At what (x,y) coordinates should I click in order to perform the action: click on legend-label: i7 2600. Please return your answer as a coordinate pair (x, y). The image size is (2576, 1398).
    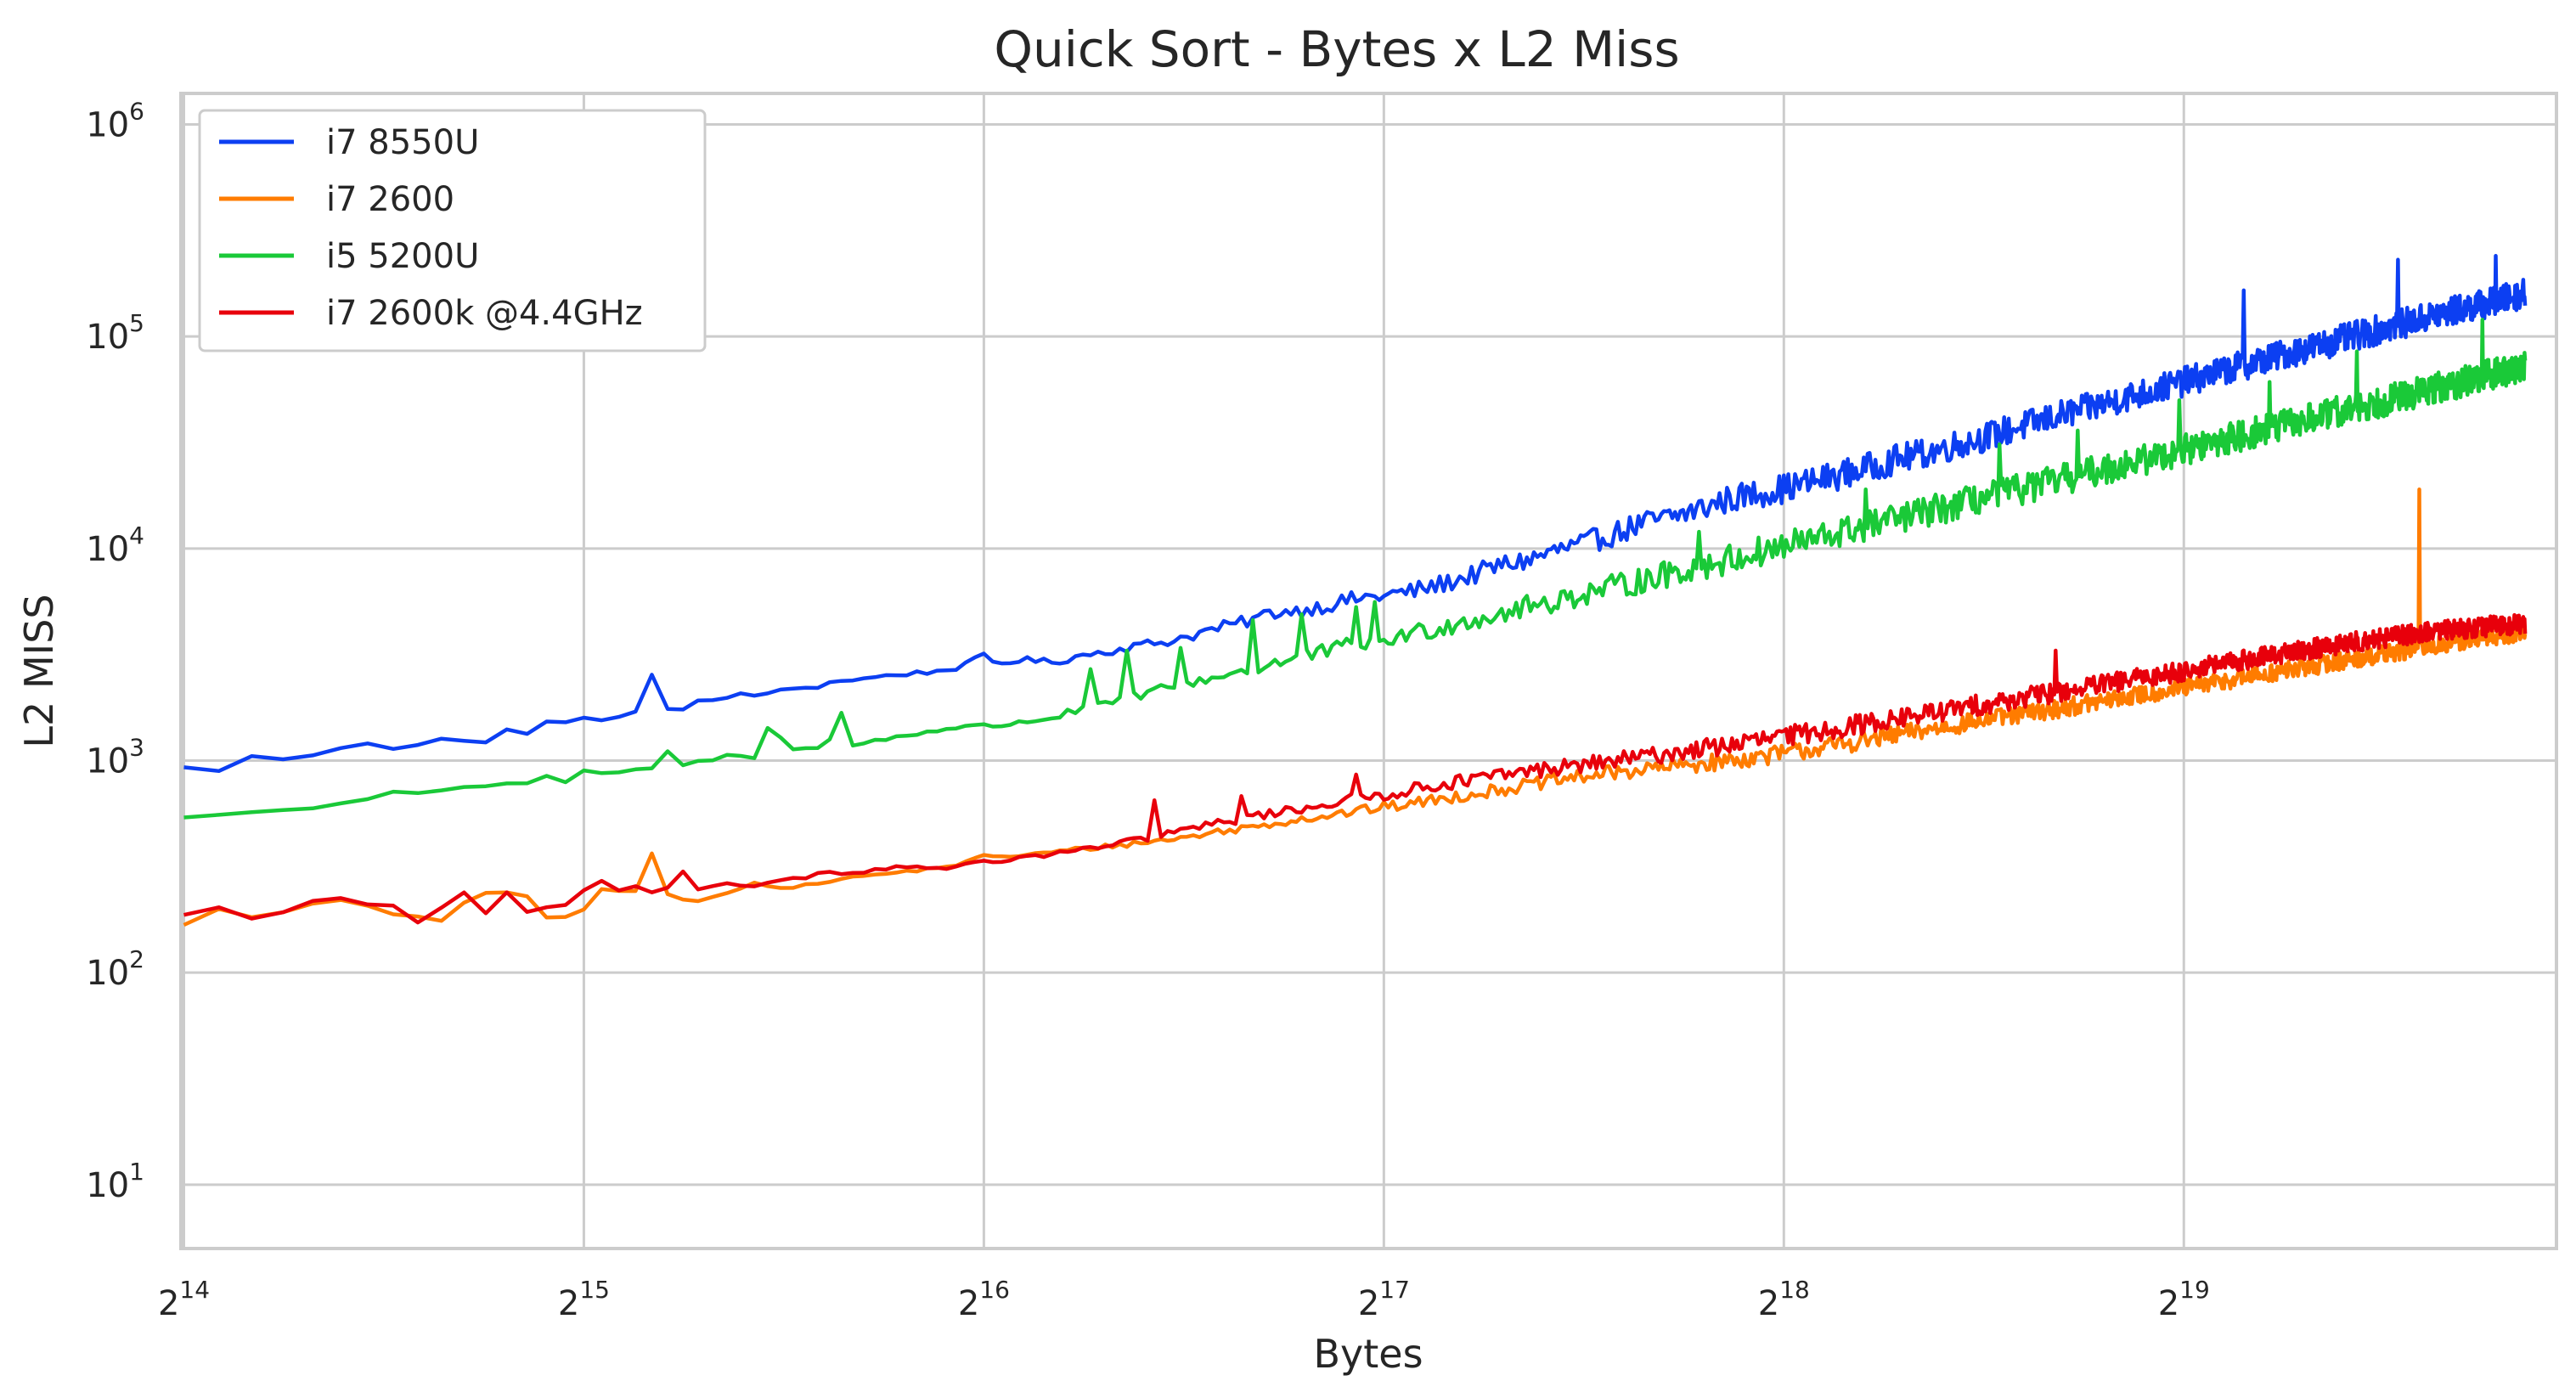
    Looking at the image, I should click on (390, 199).